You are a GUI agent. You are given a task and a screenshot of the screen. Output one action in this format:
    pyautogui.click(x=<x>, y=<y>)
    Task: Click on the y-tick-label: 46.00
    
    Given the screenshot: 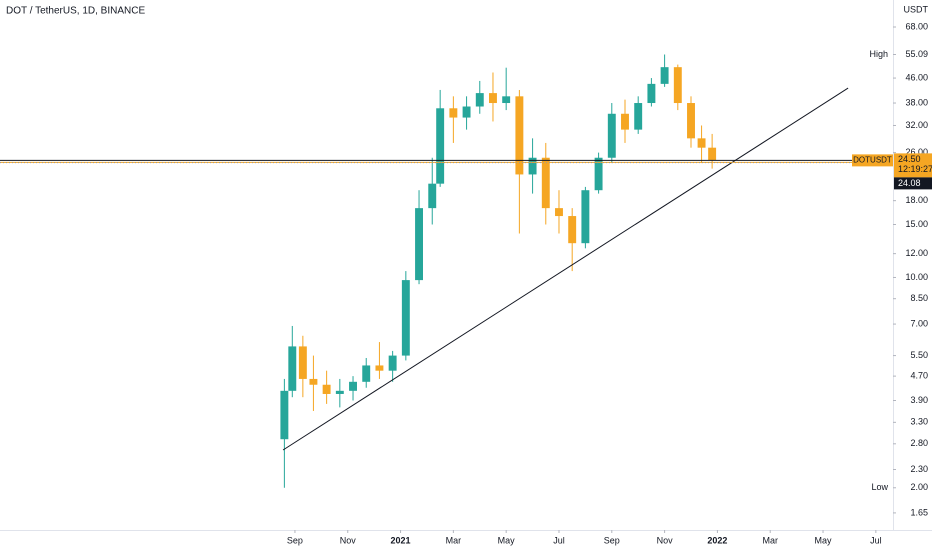 What is the action you would take?
    pyautogui.click(x=916, y=77)
    